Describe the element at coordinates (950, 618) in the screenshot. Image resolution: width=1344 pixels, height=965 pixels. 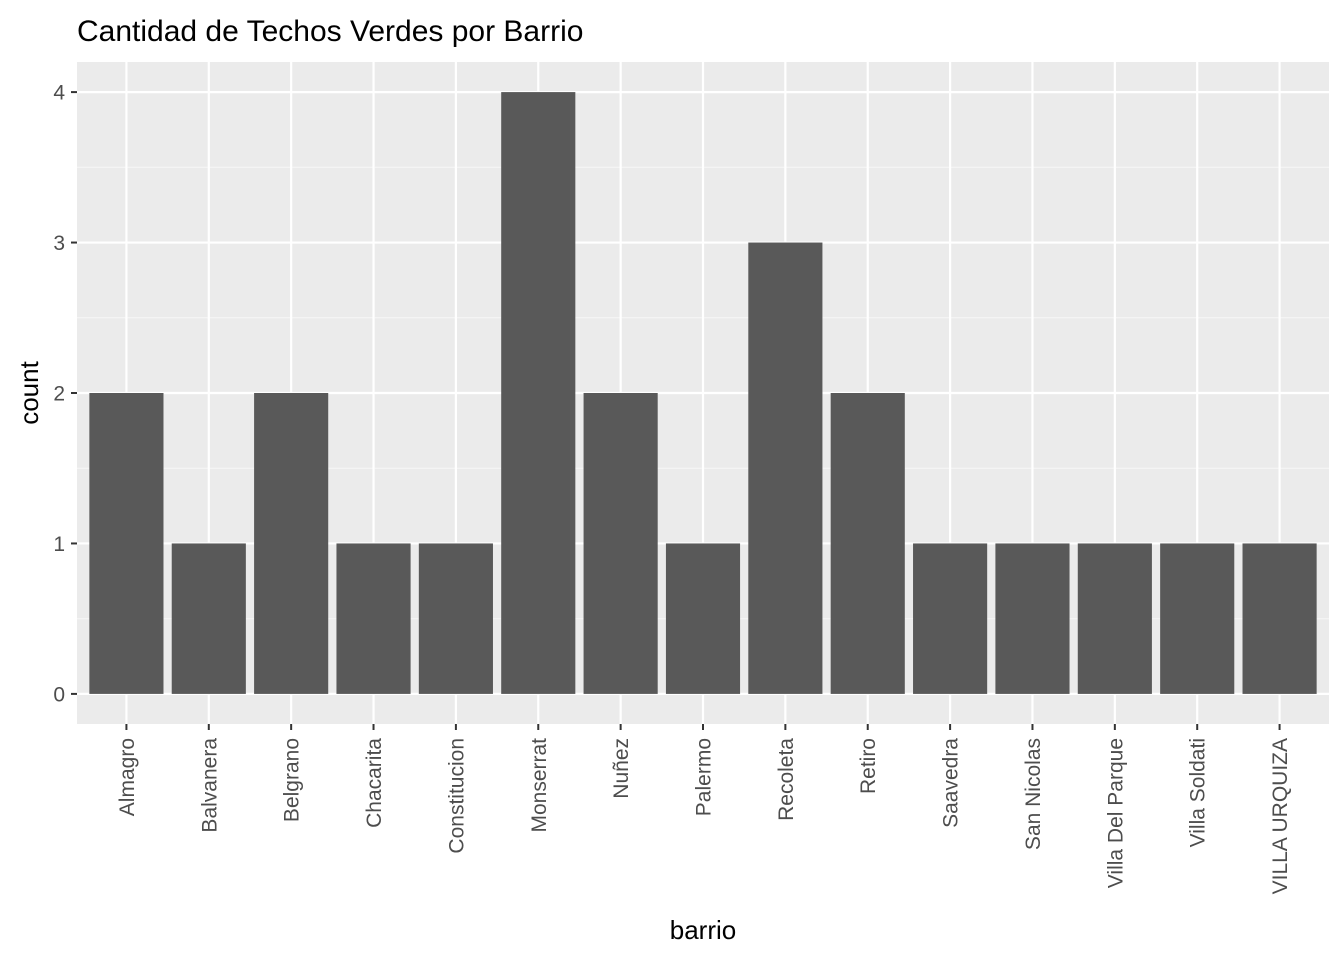
I see `bar-saavedra` at that location.